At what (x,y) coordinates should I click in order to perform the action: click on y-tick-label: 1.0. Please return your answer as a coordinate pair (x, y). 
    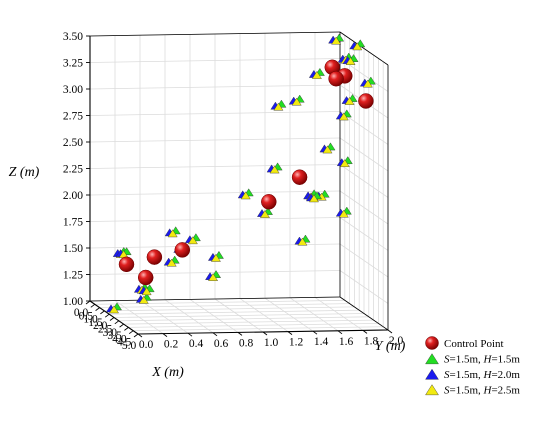
    Looking at the image, I should click on (271, 343).